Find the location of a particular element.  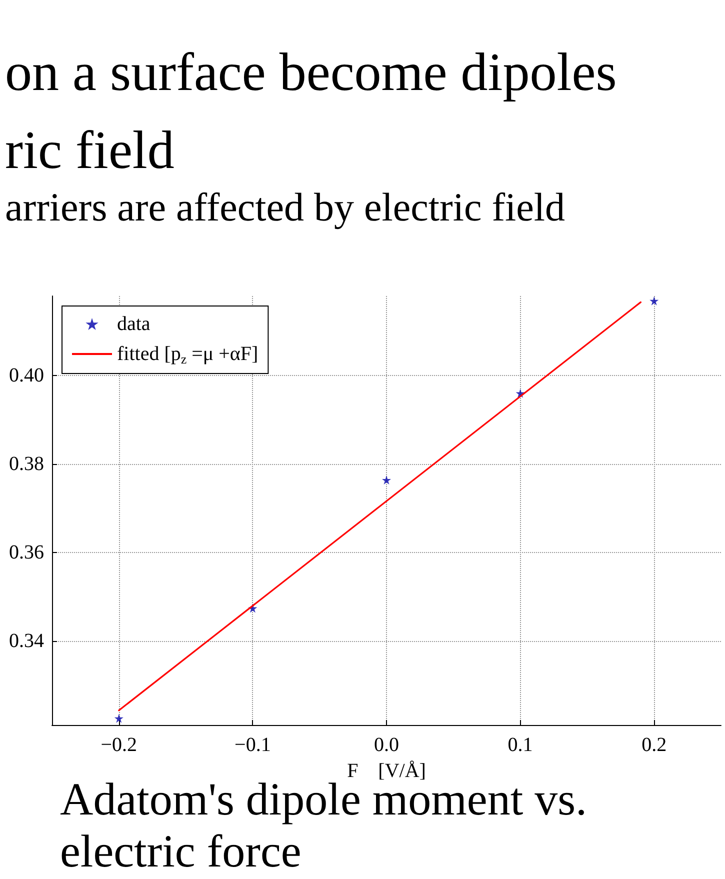

y-tick-label: 0.40 is located at coordinates (26, 375).